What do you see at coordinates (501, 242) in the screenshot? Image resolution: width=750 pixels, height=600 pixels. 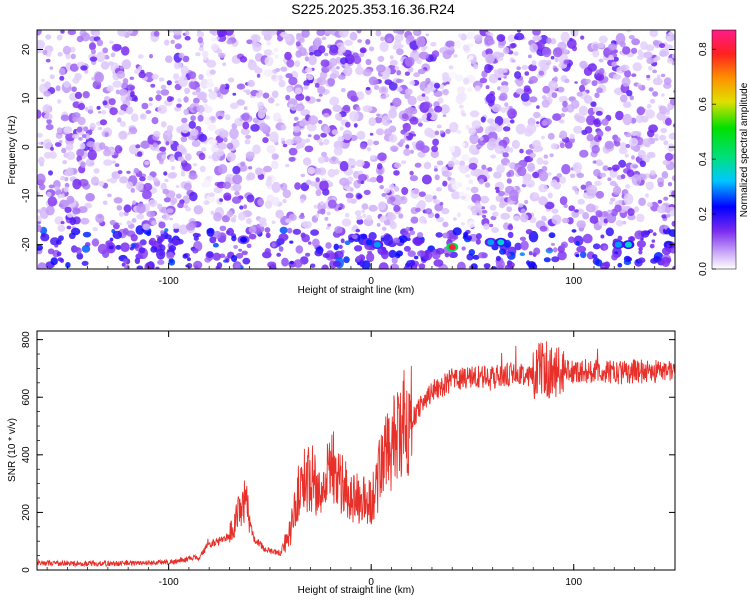 I see `heatmap-hotspot` at bounding box center [501, 242].